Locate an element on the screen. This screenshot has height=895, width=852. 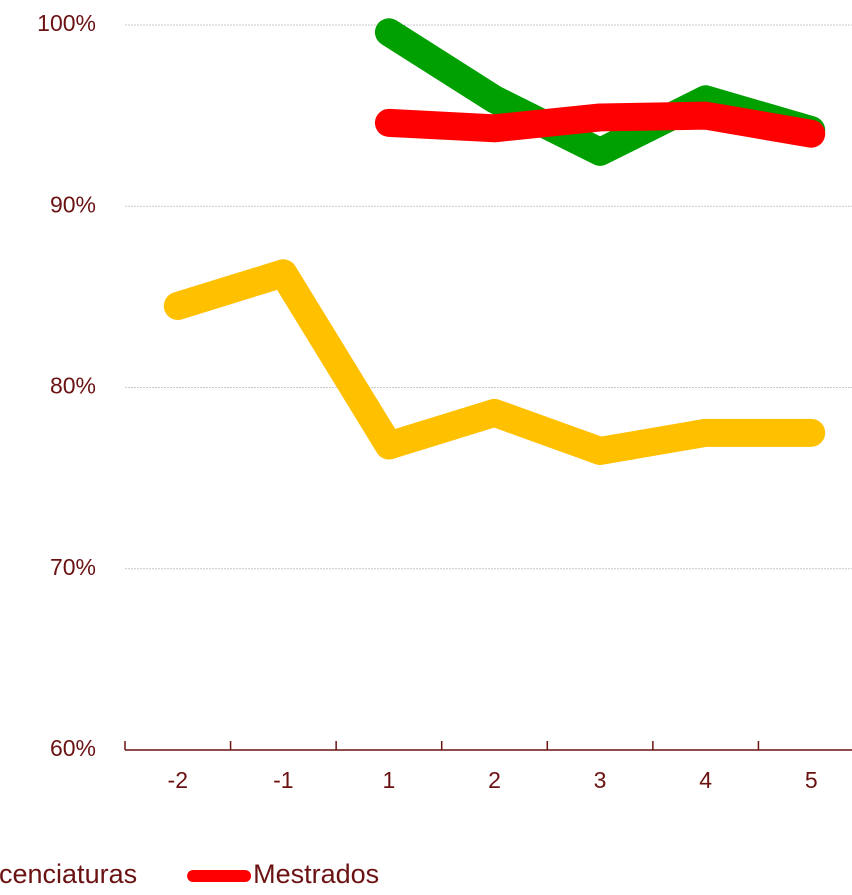
y-tick-label: 80% is located at coordinates (73, 386).